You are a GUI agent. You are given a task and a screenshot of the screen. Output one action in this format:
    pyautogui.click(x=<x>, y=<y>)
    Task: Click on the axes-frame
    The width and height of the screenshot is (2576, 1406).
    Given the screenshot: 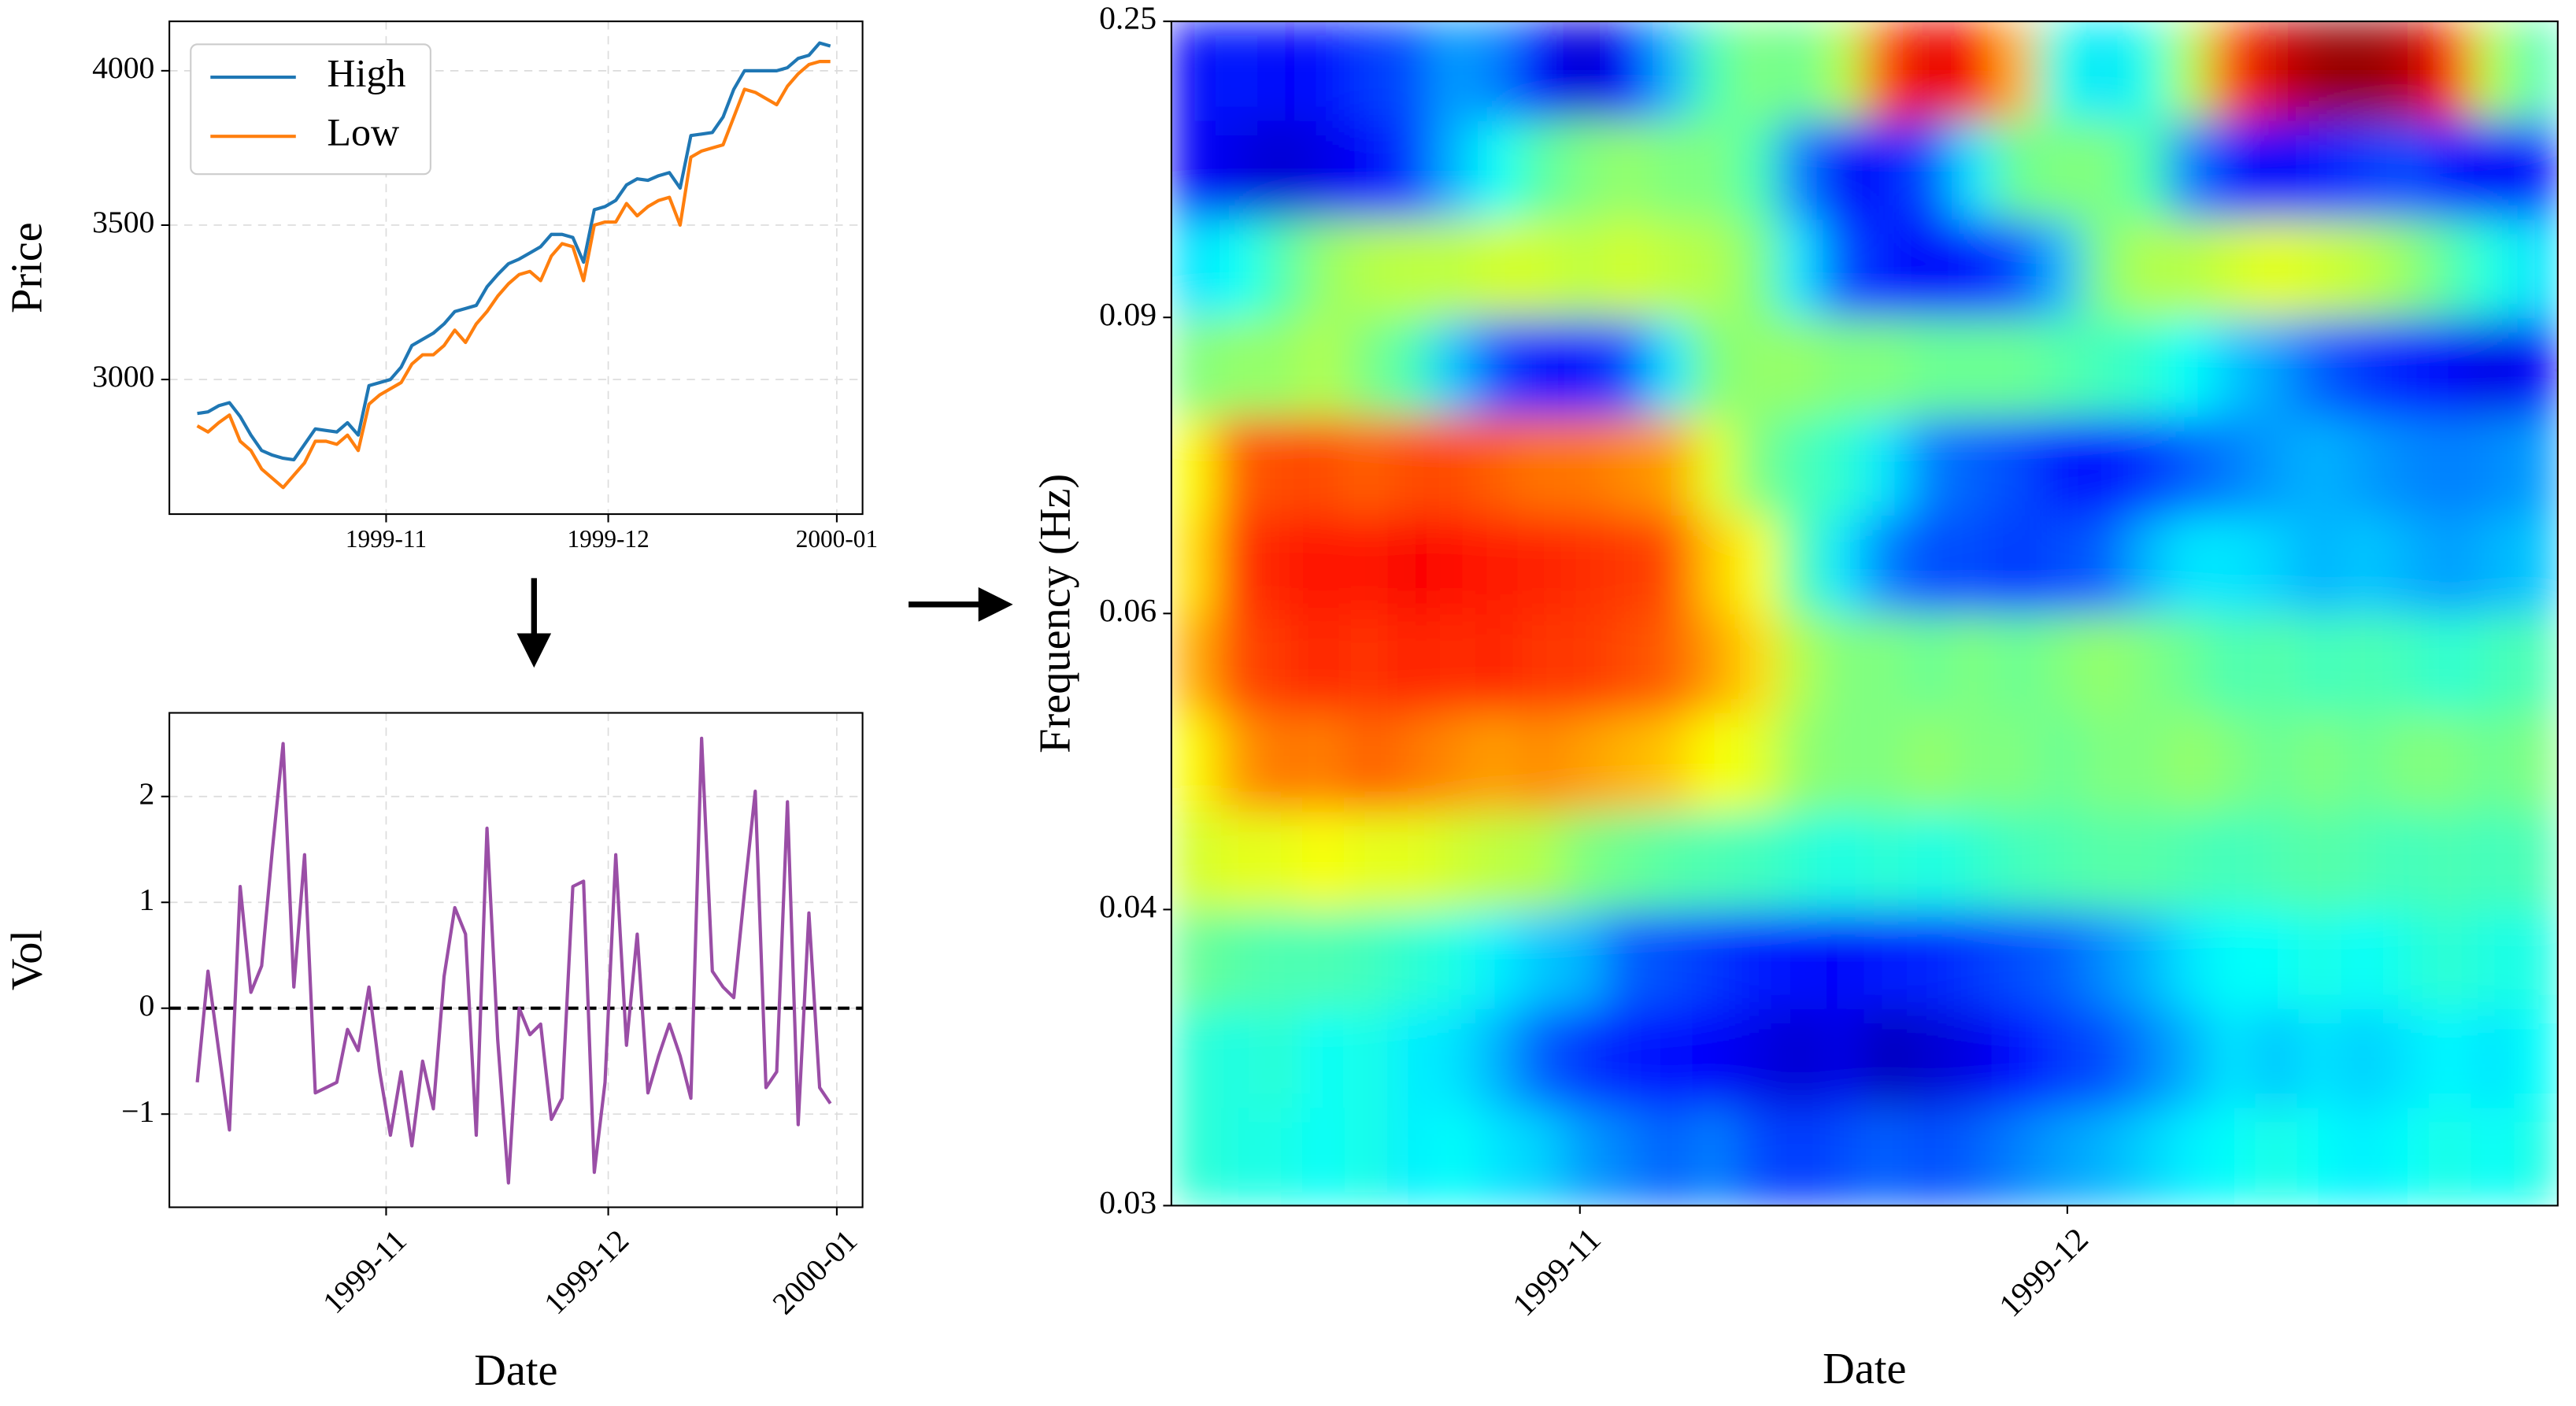 What is the action you would take?
    pyautogui.click(x=516, y=268)
    